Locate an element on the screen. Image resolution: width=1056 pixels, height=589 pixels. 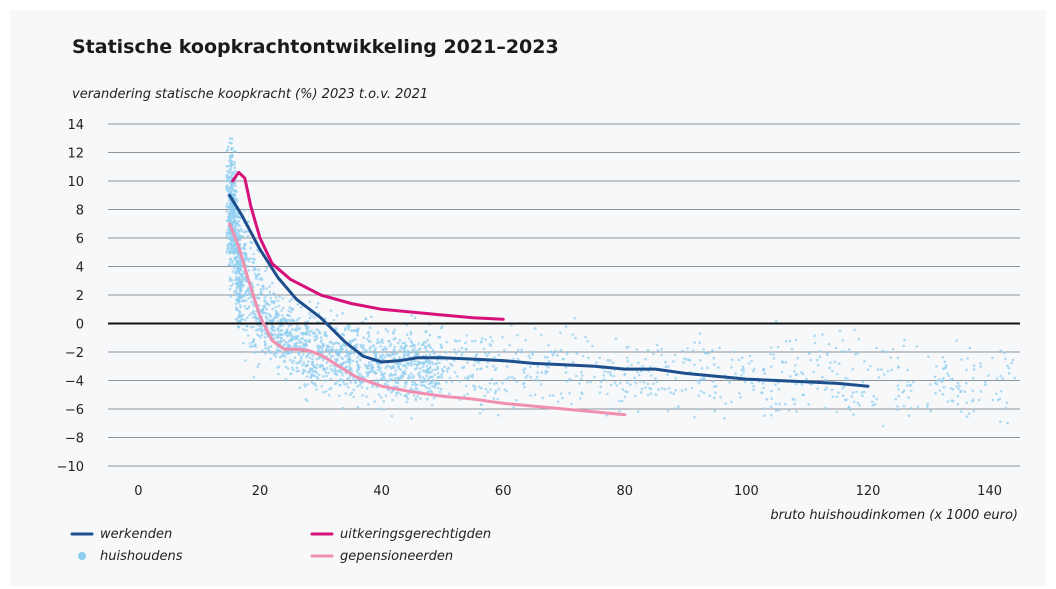
series-line-gepensioneerden is located at coordinates (427, 319).